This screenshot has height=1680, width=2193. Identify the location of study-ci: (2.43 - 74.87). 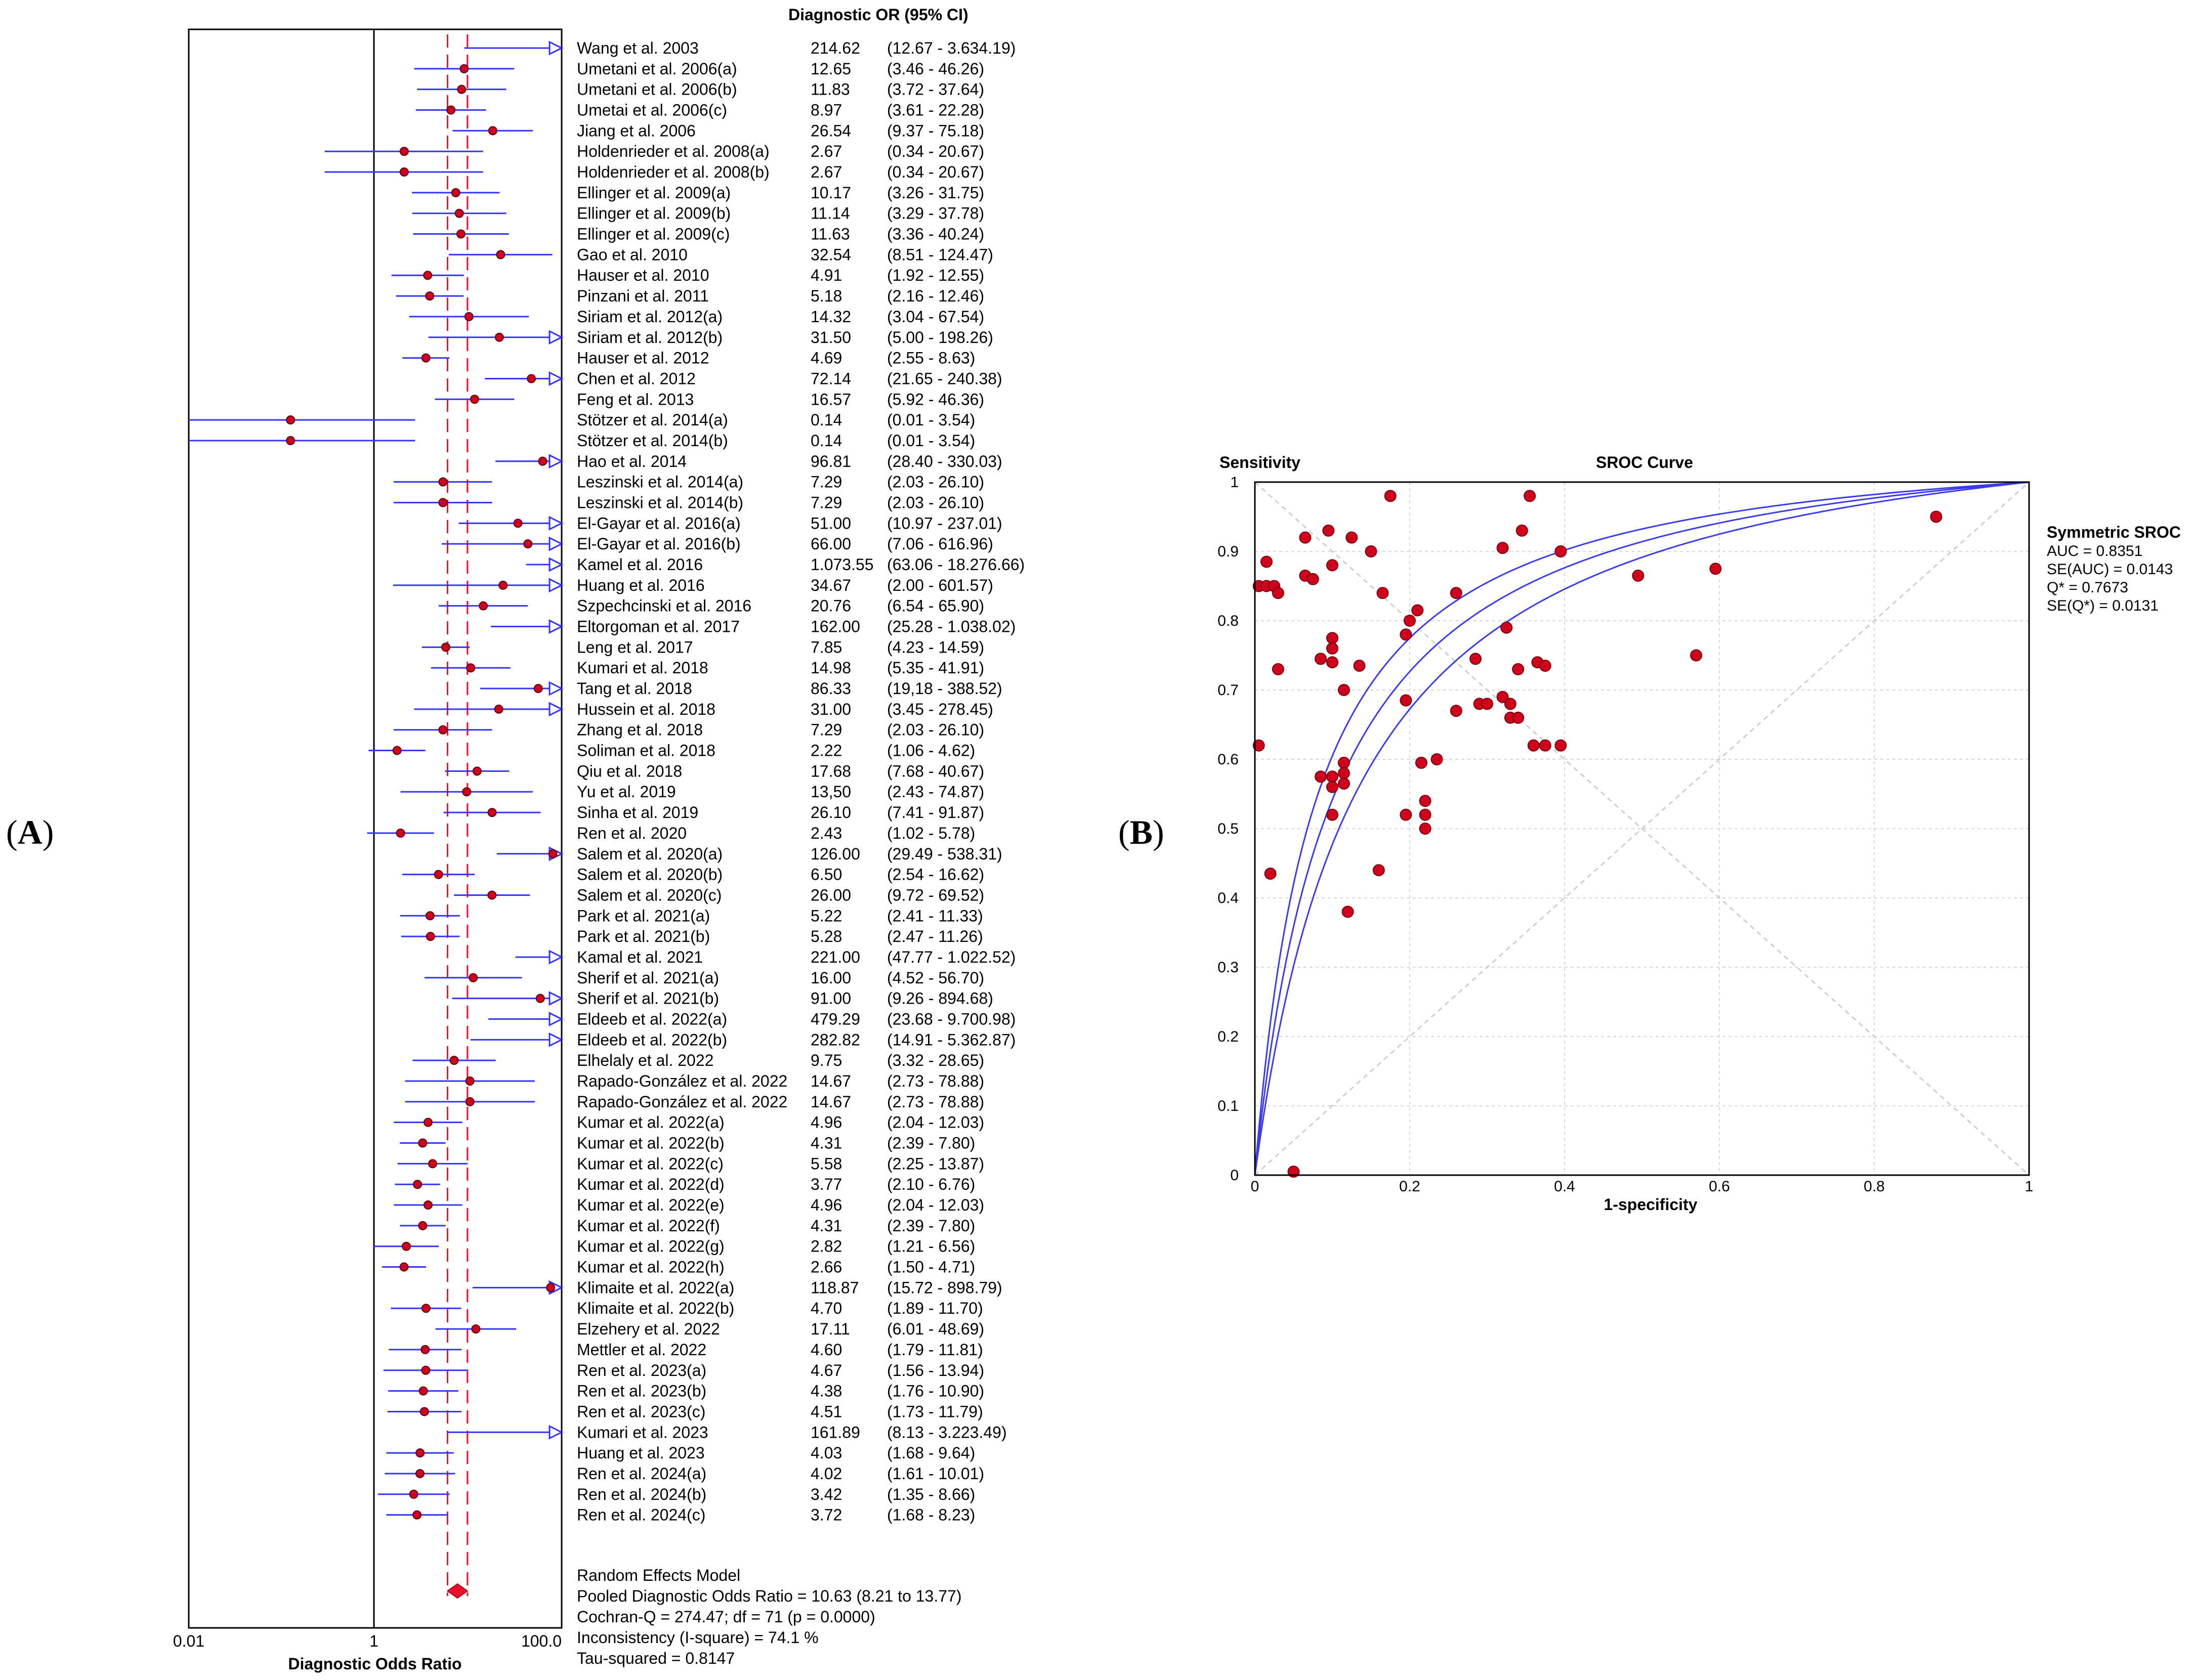
(935, 792).